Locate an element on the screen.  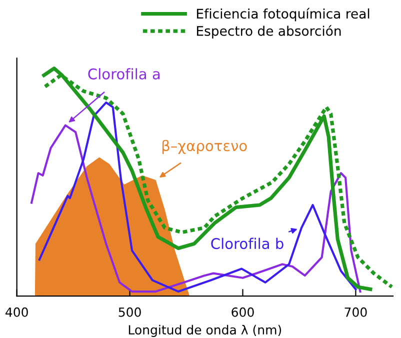
annotation: Clorofila b is located at coordinates (247, 244).